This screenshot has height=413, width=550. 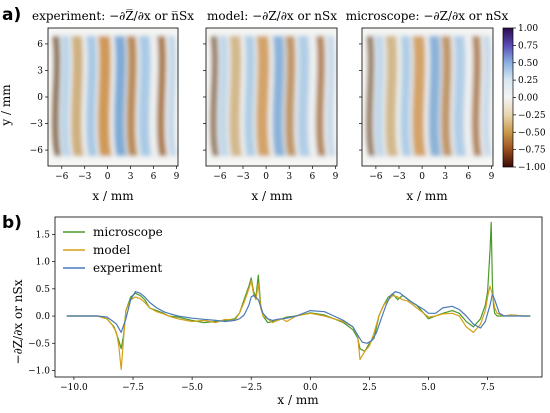 What do you see at coordinates (532, 133) in the screenshot?
I see `colorbar-tick-label: −0.50` at bounding box center [532, 133].